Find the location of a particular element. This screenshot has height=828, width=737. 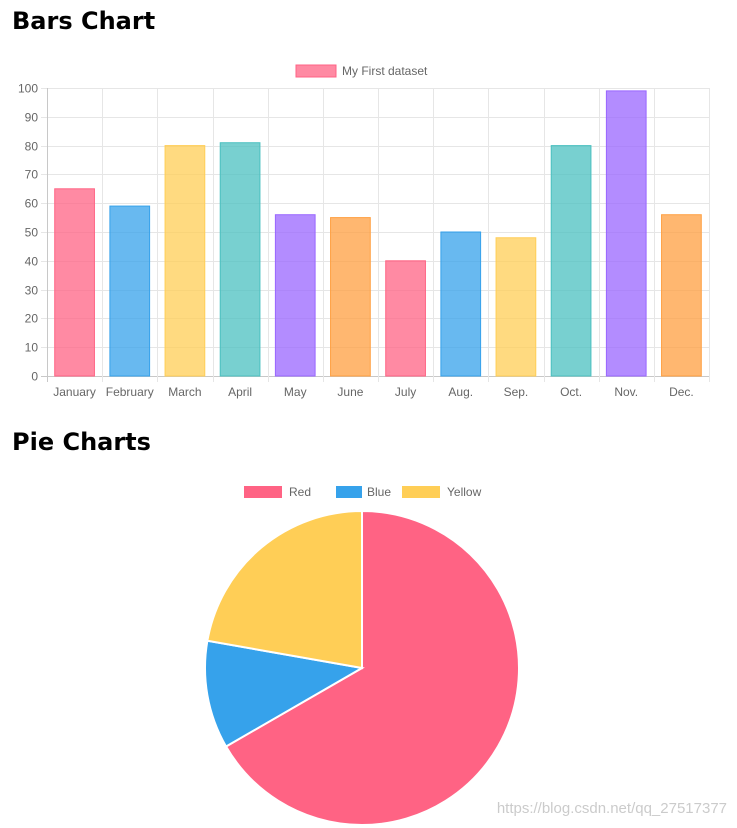

y-tick-label: 60 is located at coordinates (32, 204).